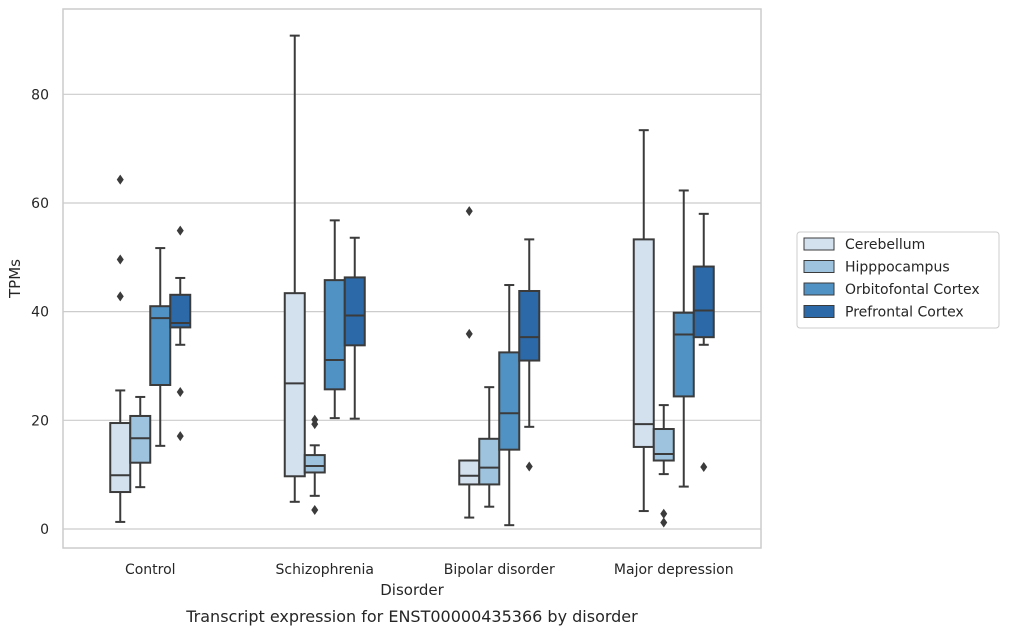 The width and height of the screenshot is (1009, 634). What do you see at coordinates (897, 268) in the screenshot?
I see `legend-label: Hipppocampus` at bounding box center [897, 268].